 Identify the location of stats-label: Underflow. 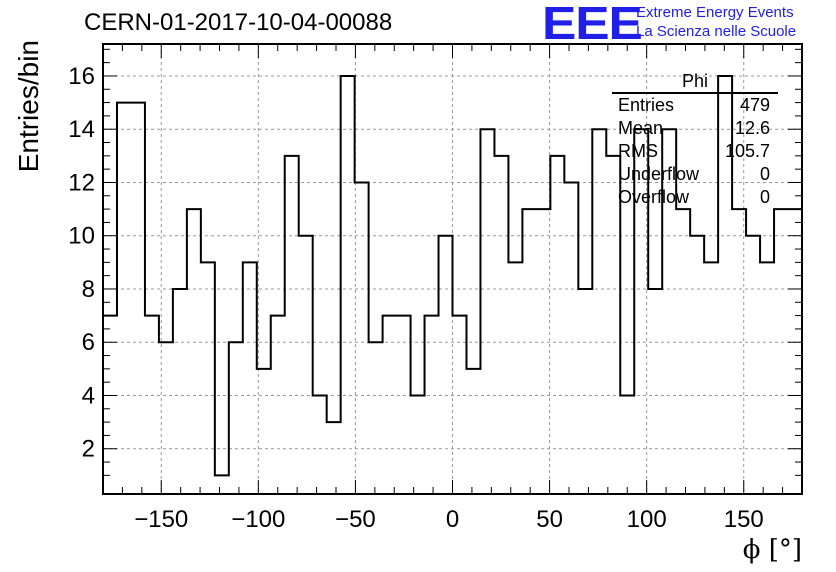
(659, 174).